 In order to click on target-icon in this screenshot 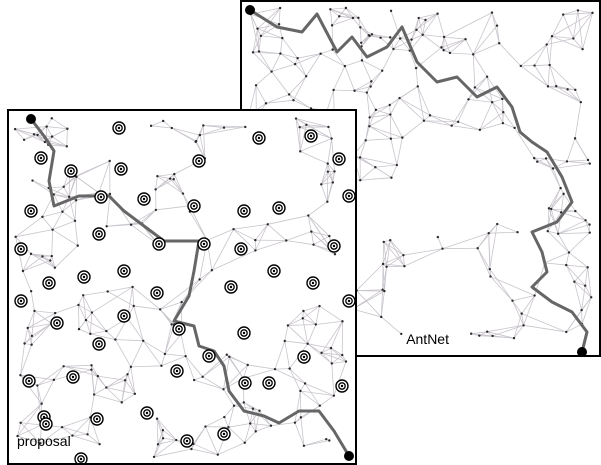, I will do `click(342, 386)`.